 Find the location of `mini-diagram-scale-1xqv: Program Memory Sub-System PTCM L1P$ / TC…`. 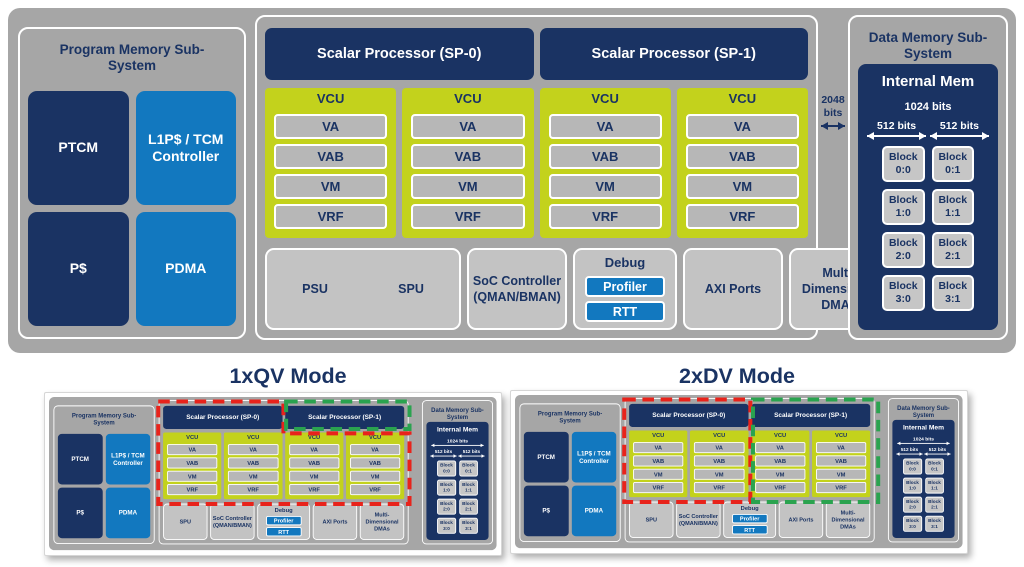

mini-diagram-scale-1xqv: Program Memory Sub-System PTCM L1P$ / TC… is located at coordinates (273, 474).